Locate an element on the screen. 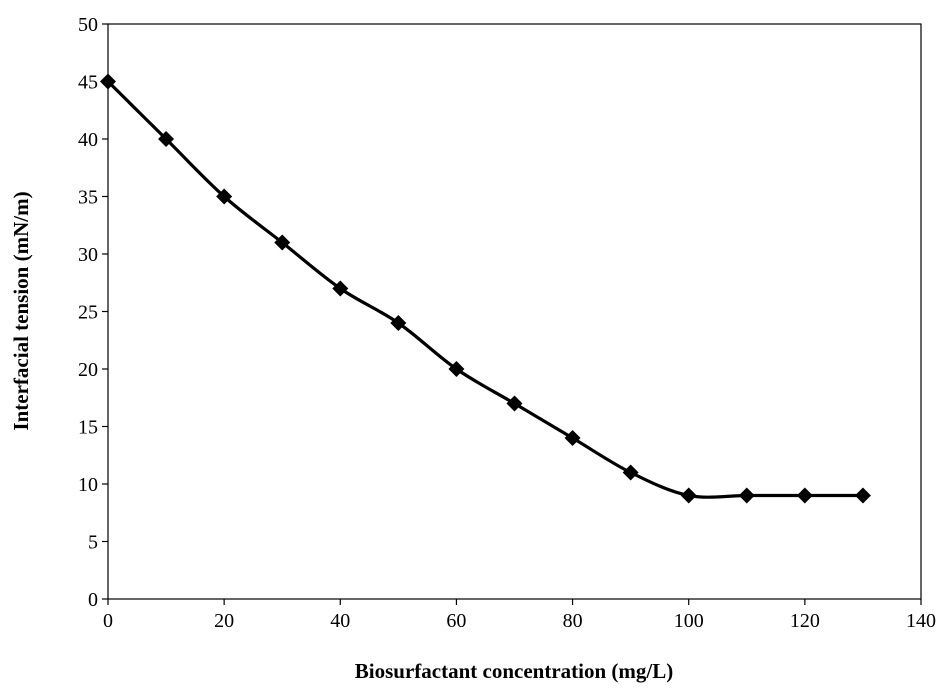  x-tick-label: 80 is located at coordinates (573, 621).